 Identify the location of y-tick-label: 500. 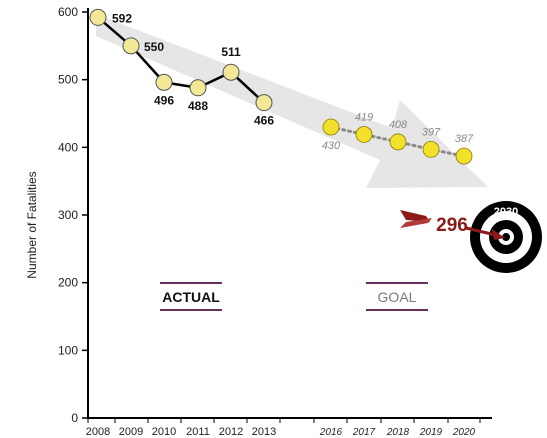
(68, 80).